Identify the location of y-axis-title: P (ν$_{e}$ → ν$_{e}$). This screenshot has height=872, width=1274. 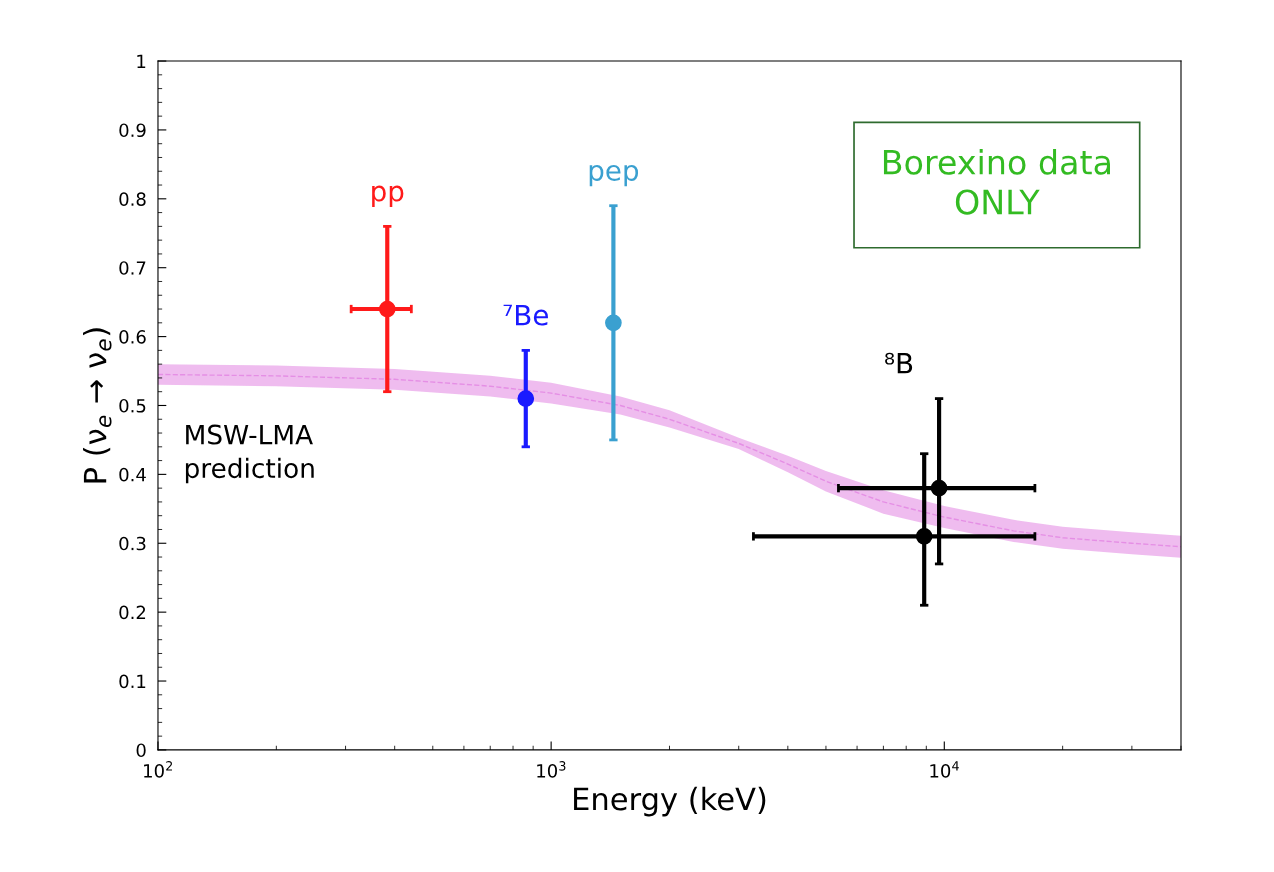
(97, 405).